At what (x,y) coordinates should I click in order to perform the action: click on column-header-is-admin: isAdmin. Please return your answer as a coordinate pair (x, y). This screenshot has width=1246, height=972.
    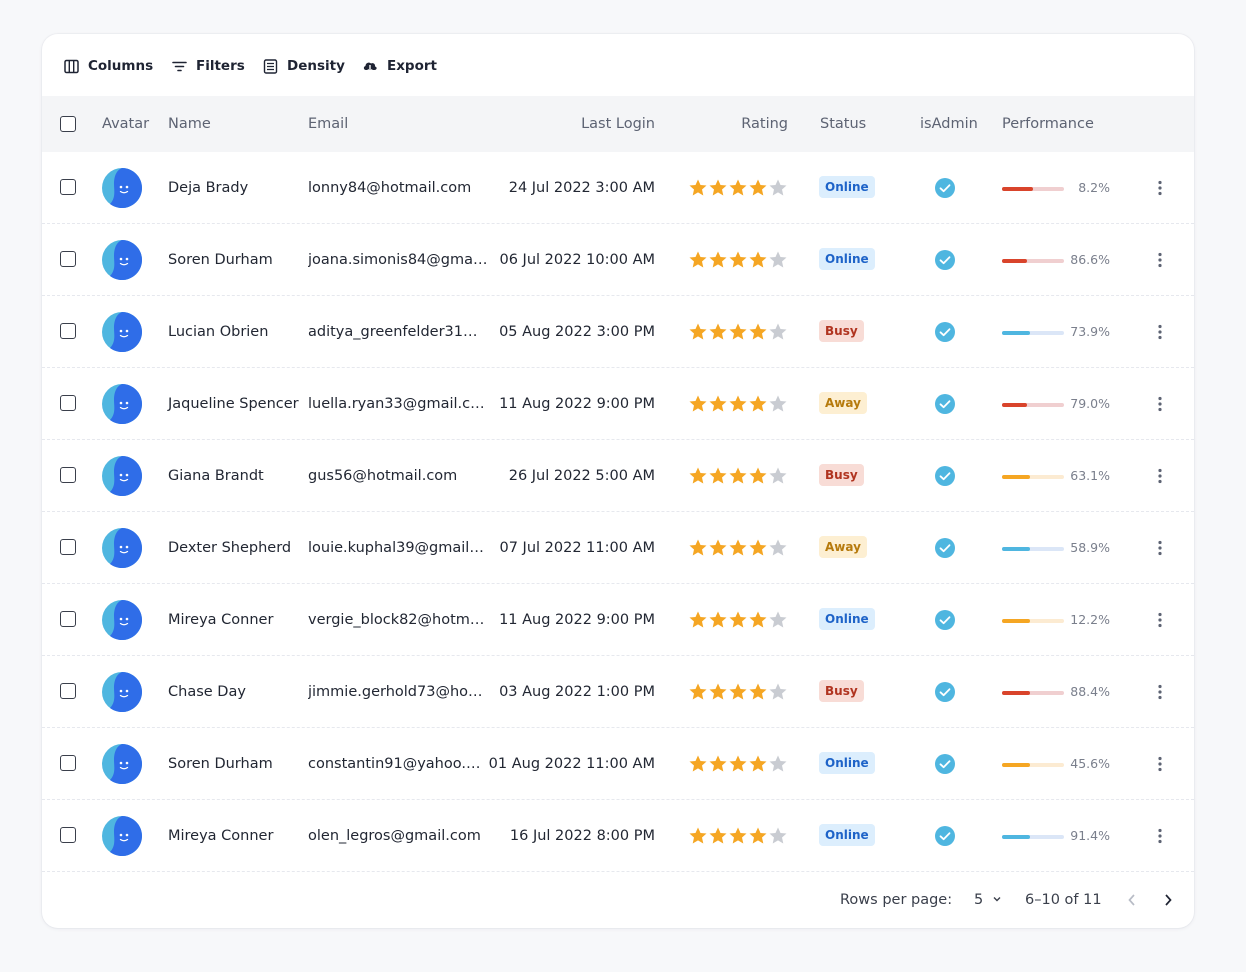
    Looking at the image, I should click on (949, 124).